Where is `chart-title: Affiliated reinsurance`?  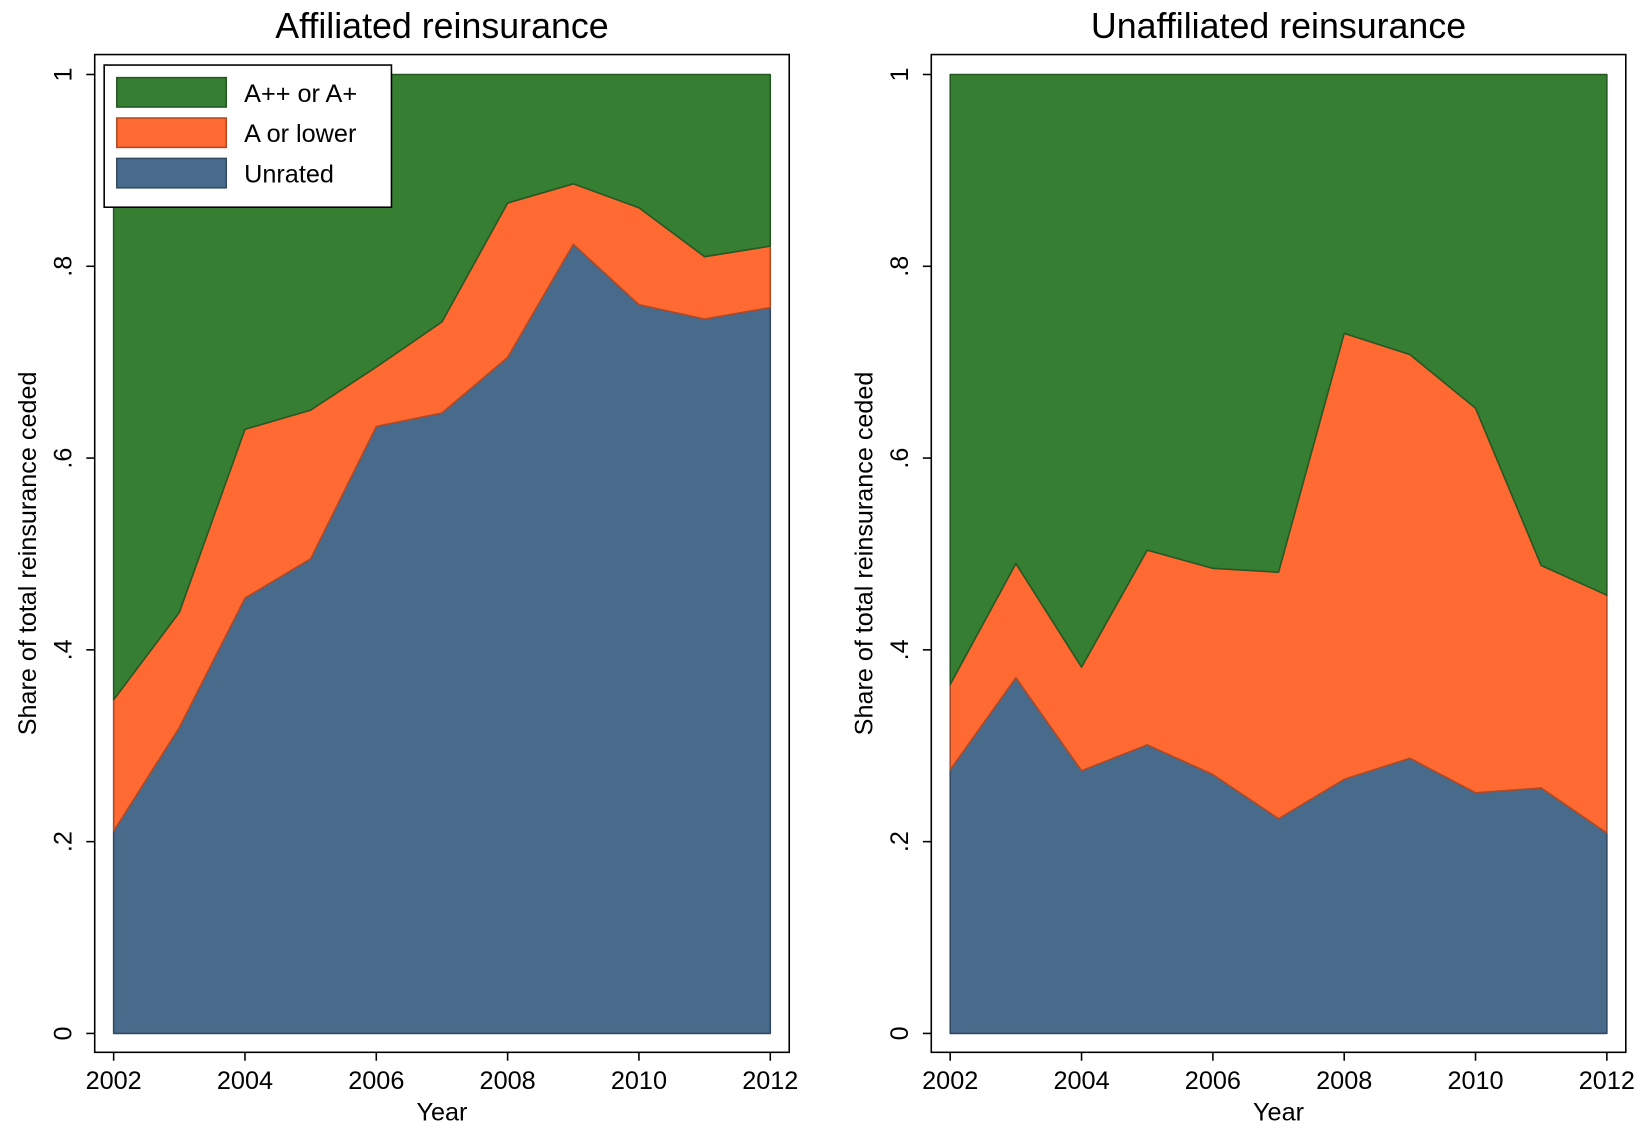
chart-title: Affiliated reinsurance is located at coordinates (441, 26).